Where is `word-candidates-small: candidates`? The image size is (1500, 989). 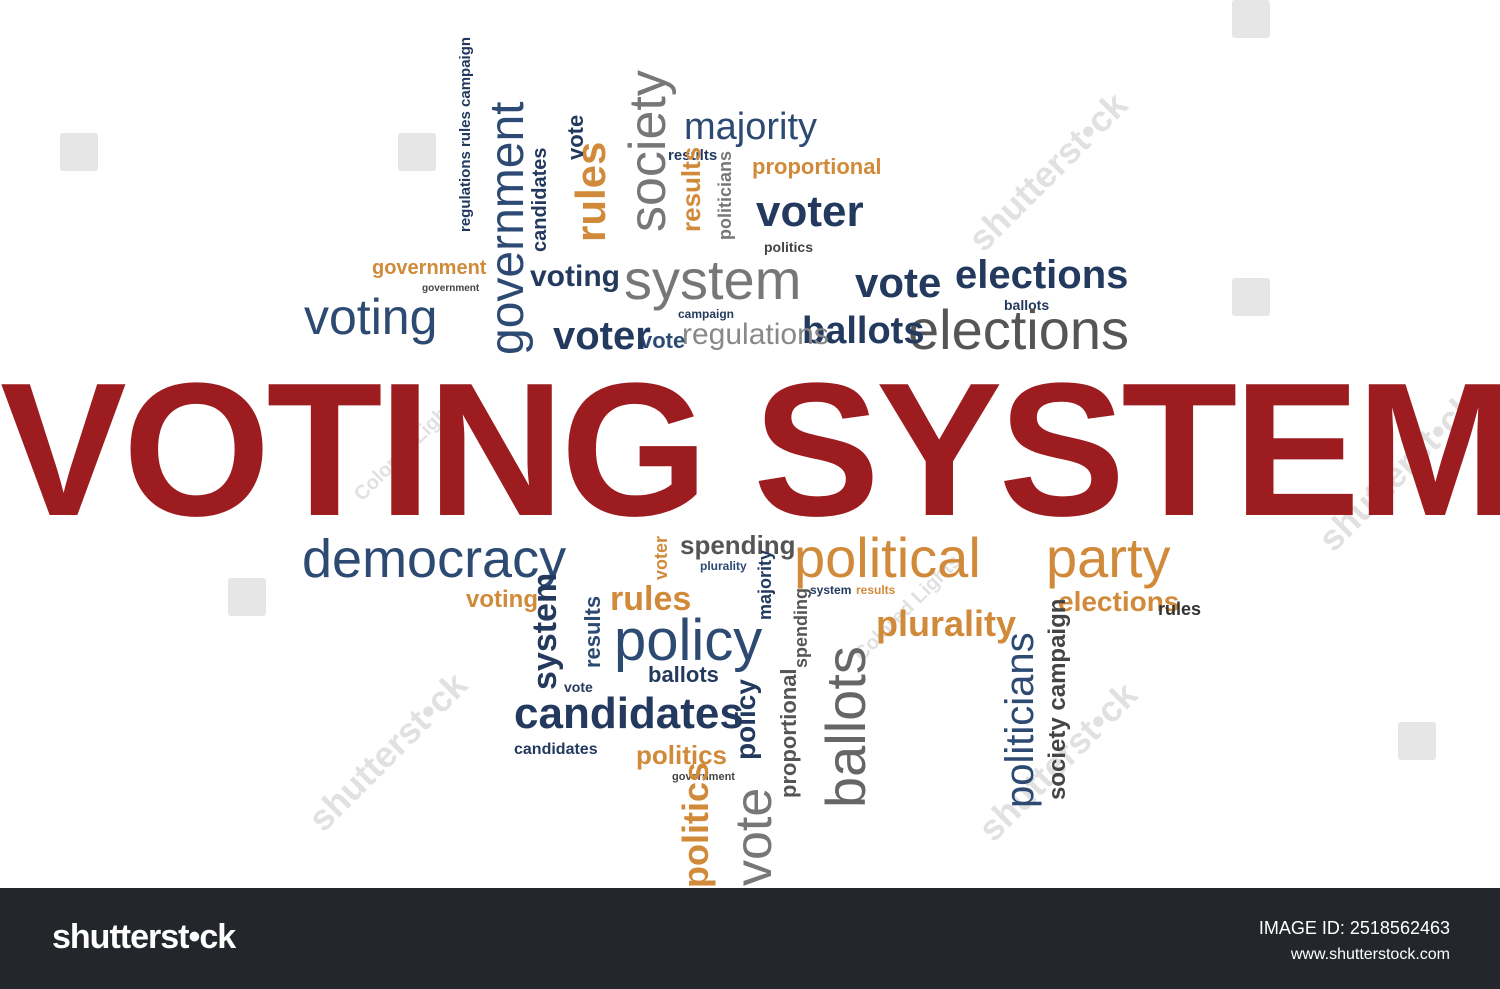 word-candidates-small: candidates is located at coordinates (556, 749).